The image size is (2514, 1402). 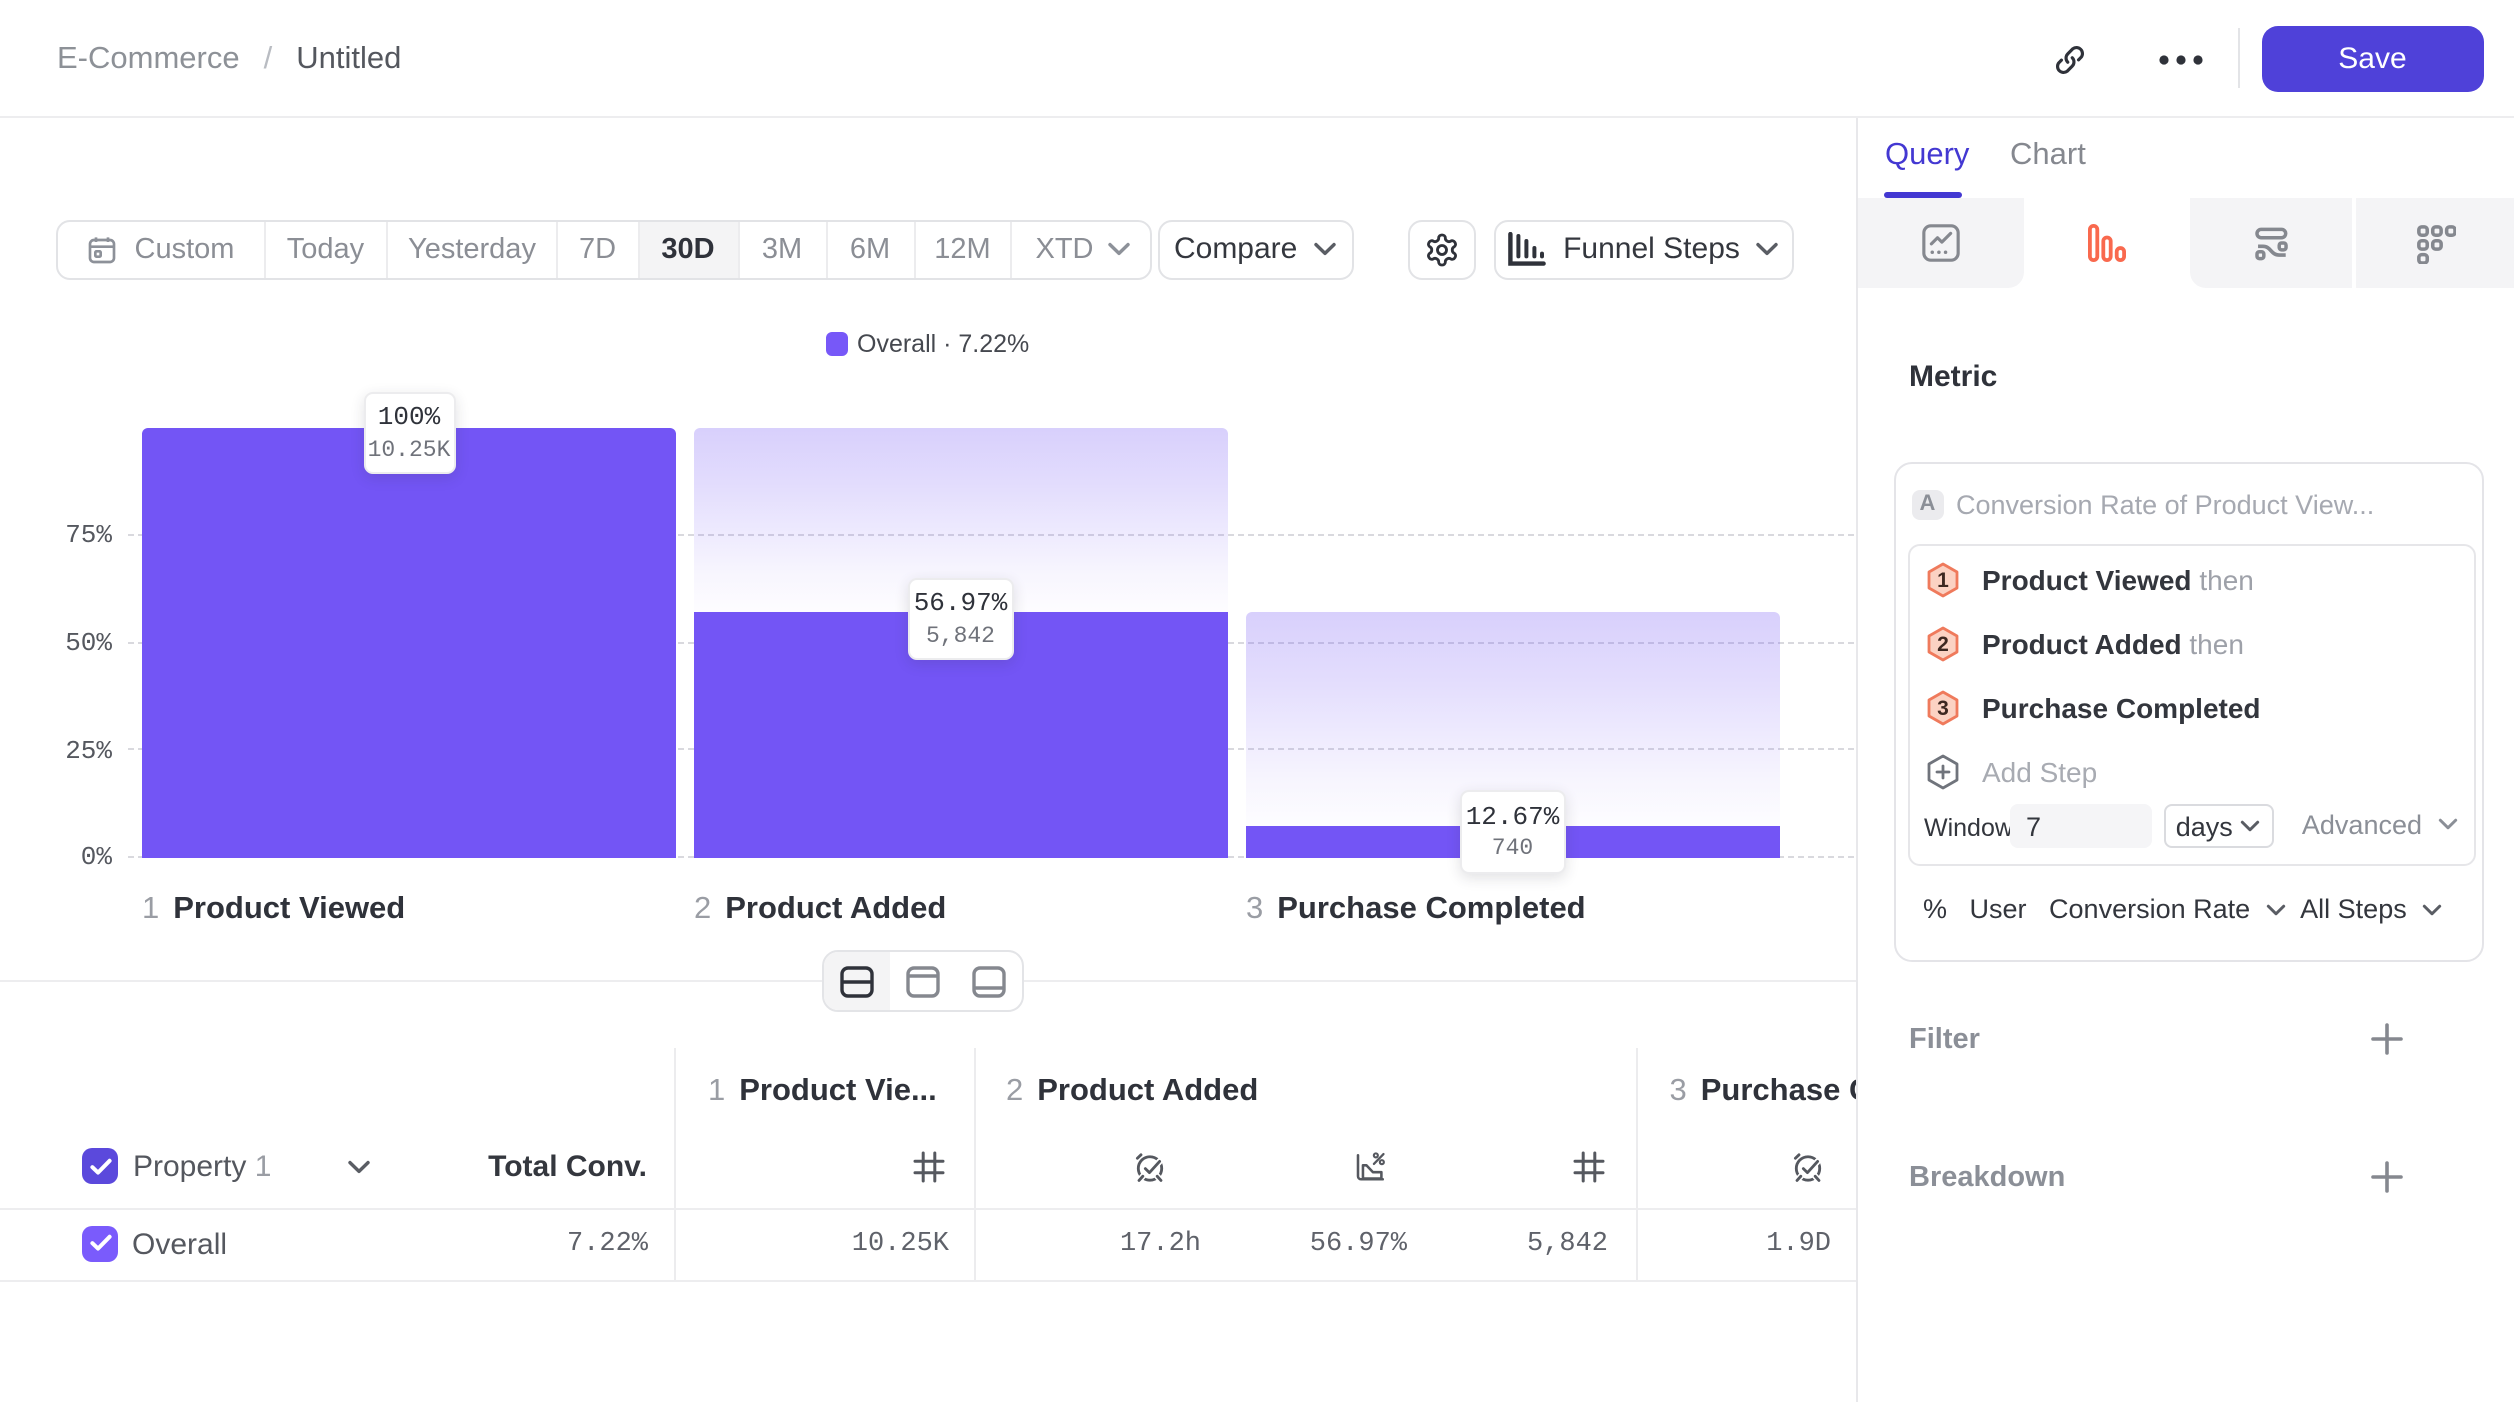 What do you see at coordinates (1943, 579) in the screenshot?
I see `svg-text: 1` at bounding box center [1943, 579].